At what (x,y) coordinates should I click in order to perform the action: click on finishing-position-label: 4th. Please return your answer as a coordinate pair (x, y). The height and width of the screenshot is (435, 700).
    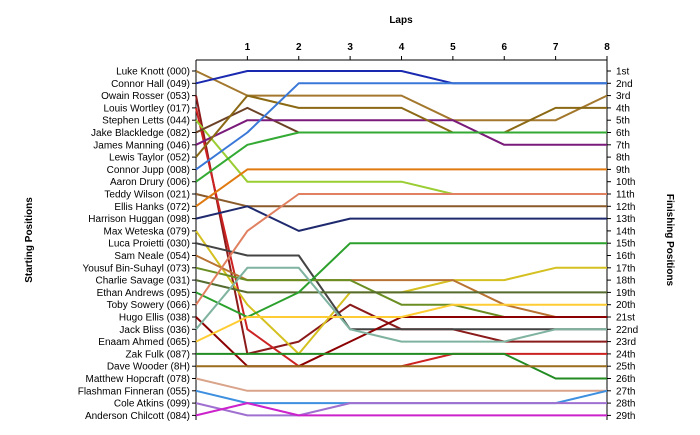
    Looking at the image, I should click on (623, 108).